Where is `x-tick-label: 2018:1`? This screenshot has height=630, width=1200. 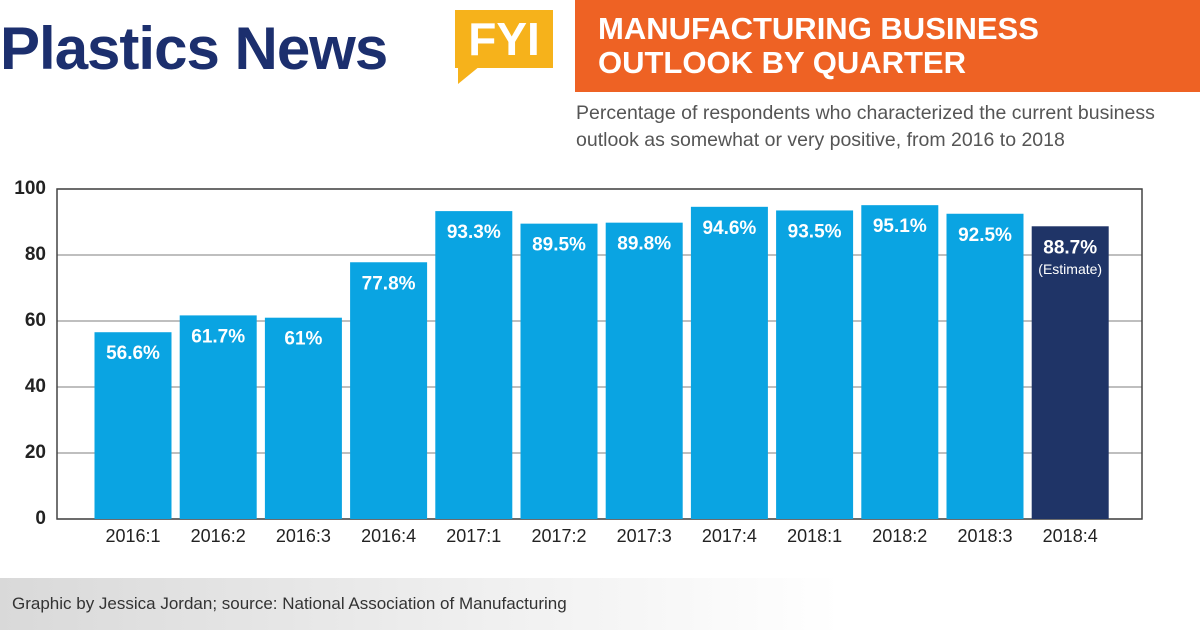 x-tick-label: 2018:1 is located at coordinates (814, 536).